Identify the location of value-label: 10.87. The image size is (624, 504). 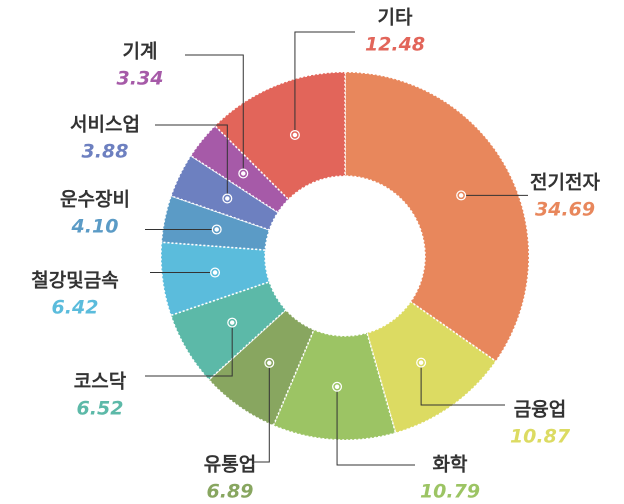
(540, 437).